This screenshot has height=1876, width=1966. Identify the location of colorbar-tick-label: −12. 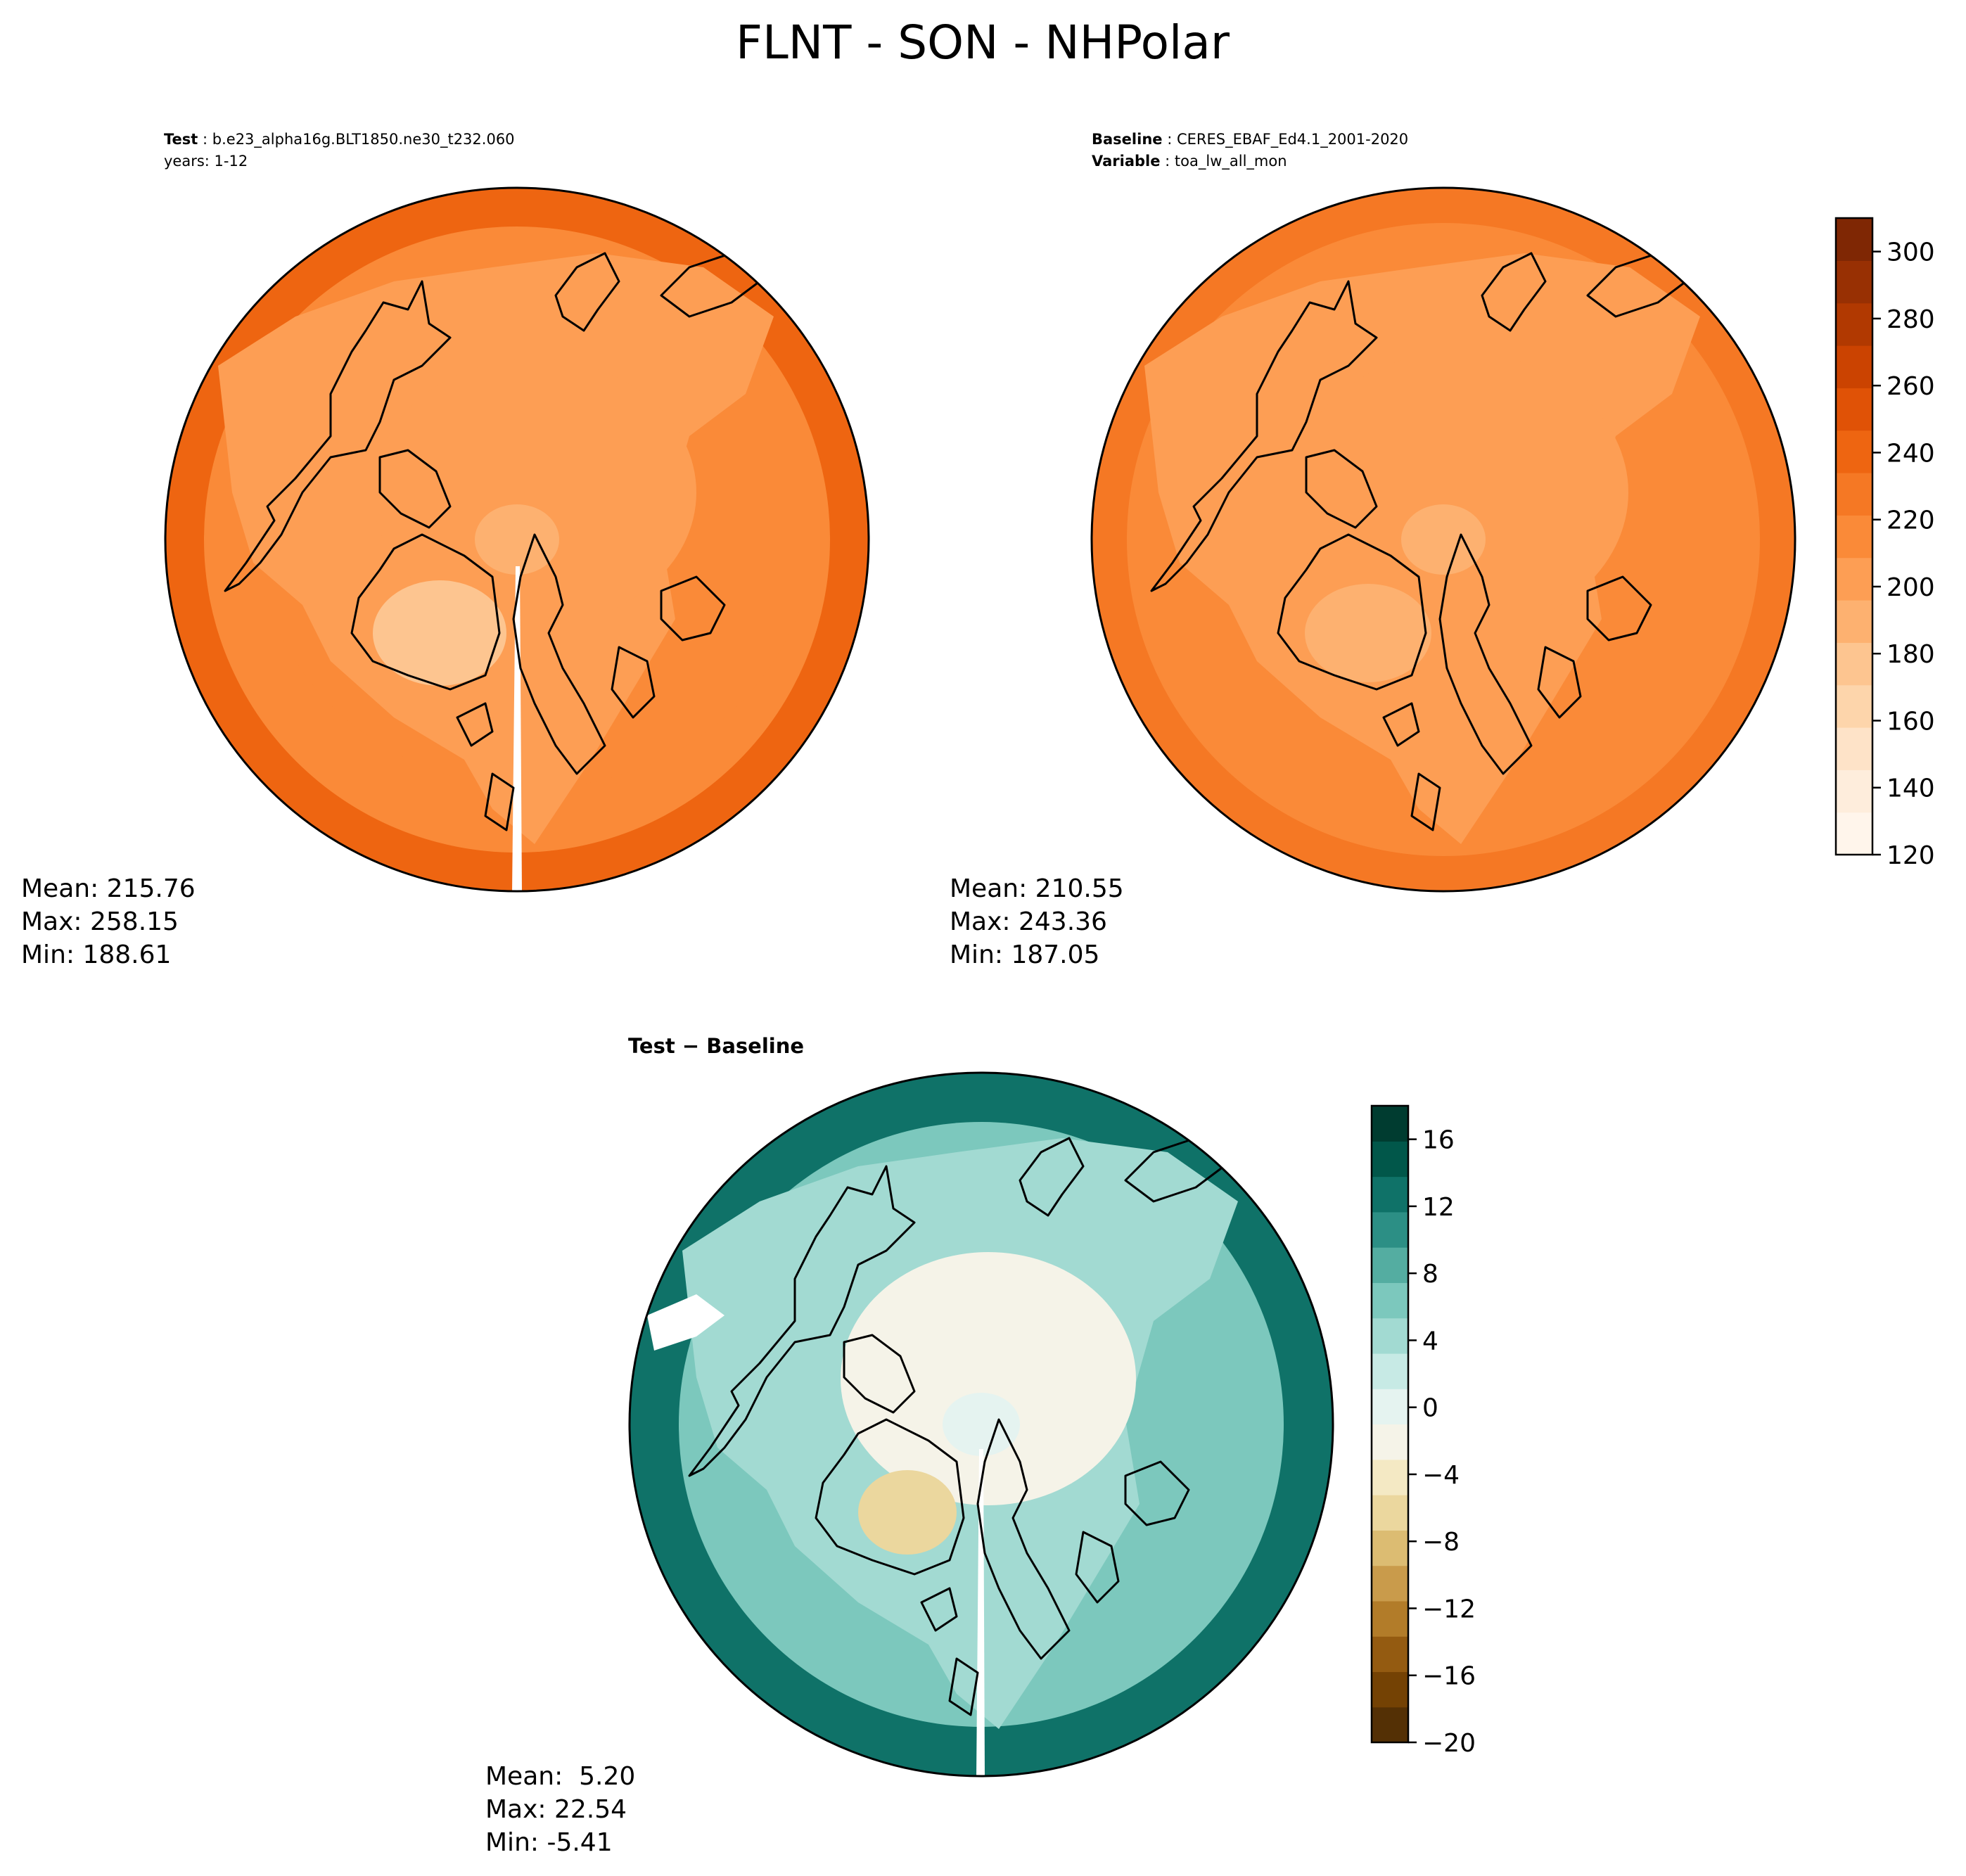
(1449, 1609).